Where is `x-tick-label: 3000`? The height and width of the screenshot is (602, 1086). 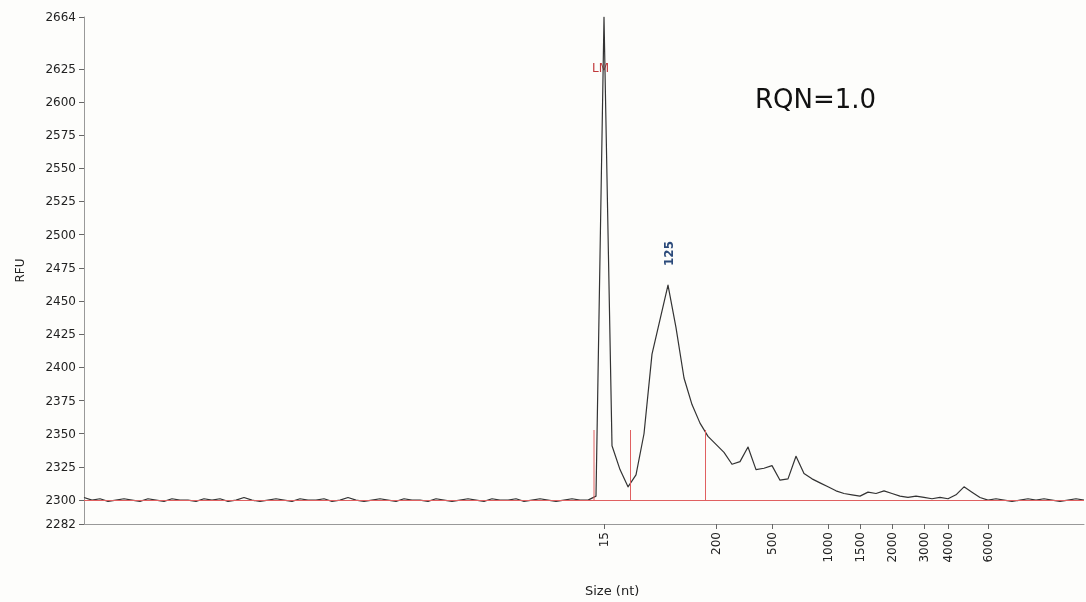 x-tick-label: 3000 is located at coordinates (924, 547).